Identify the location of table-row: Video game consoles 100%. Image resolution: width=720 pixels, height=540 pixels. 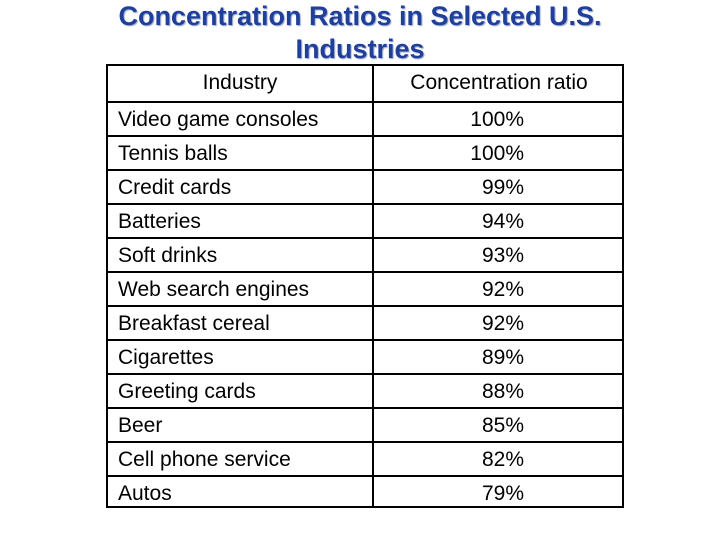
(365, 120).